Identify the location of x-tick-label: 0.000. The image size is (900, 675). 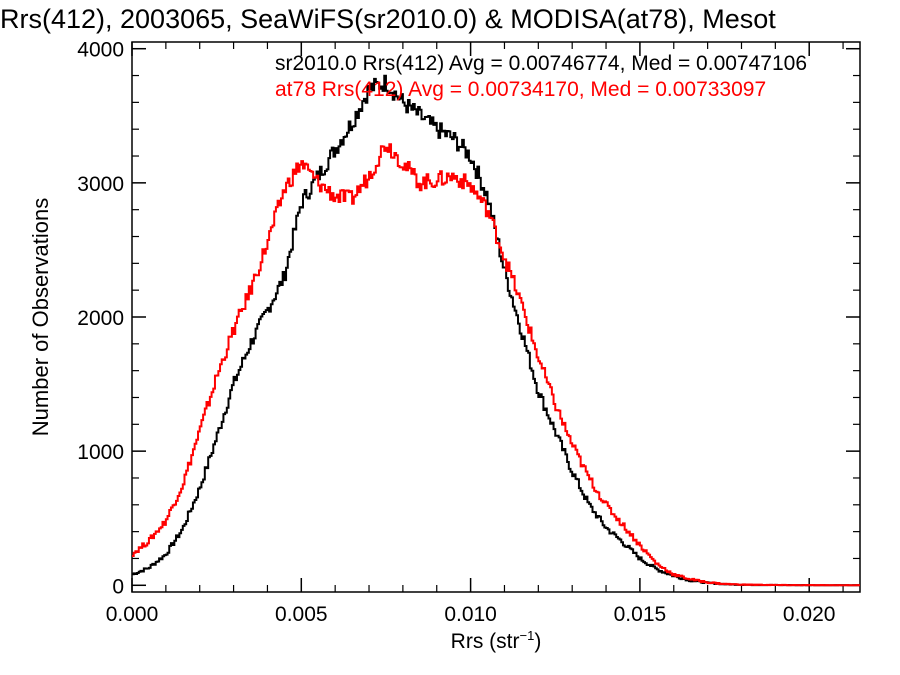
(132, 614).